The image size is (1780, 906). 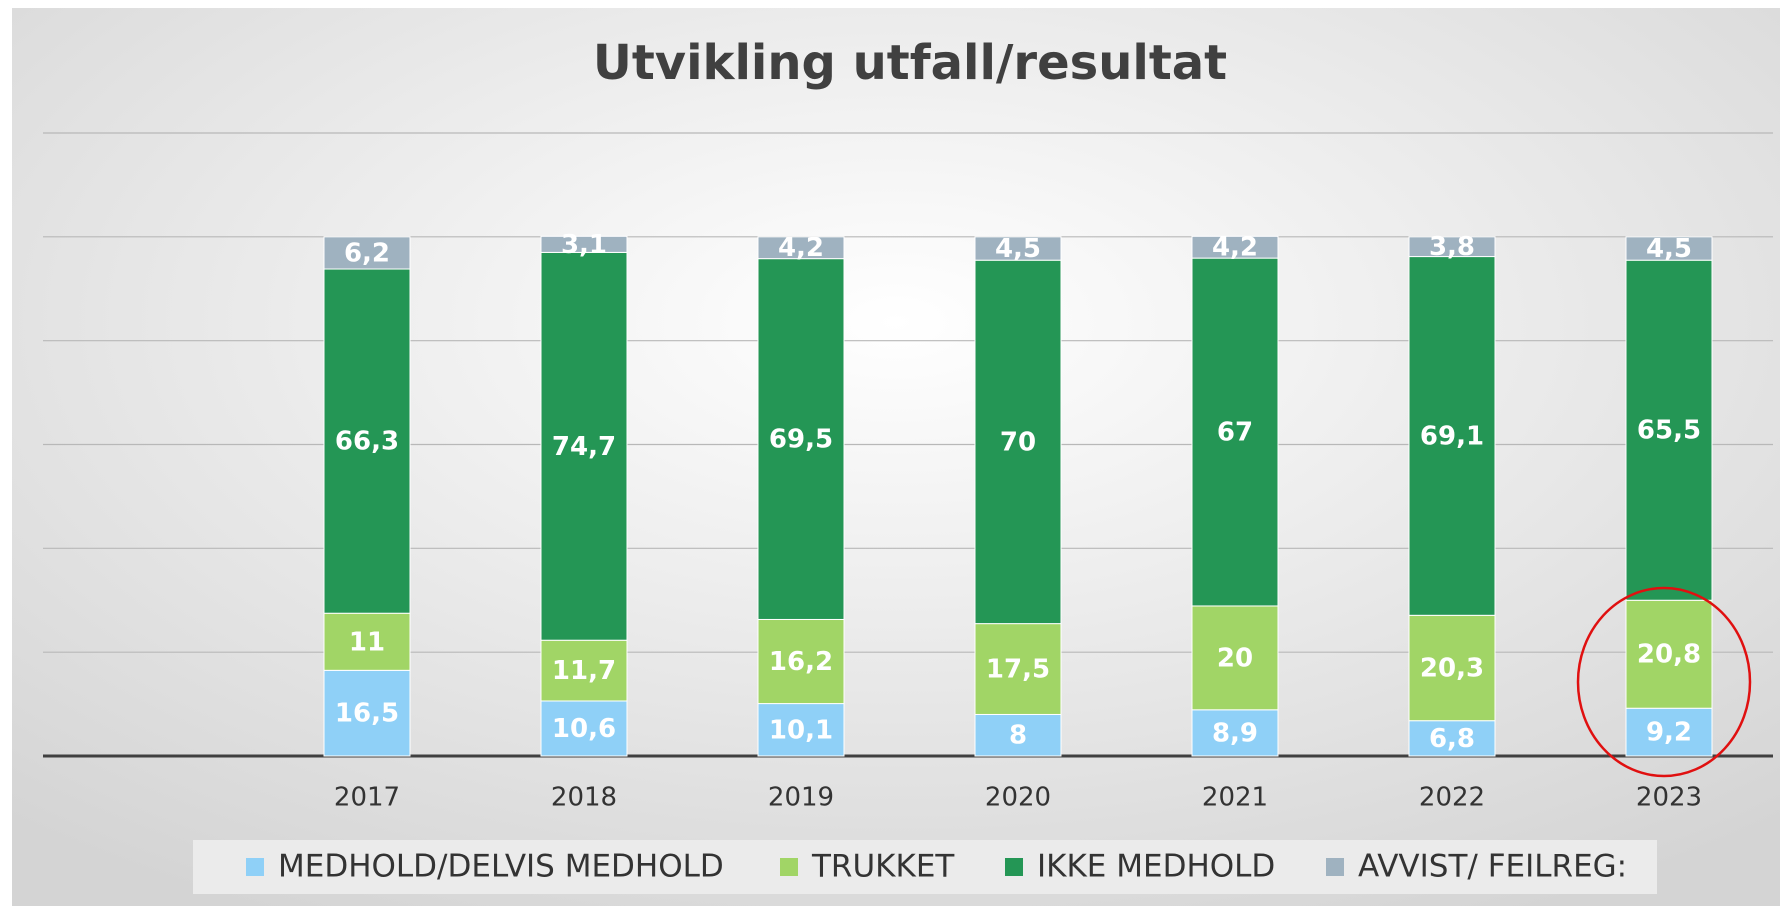 I want to click on data-label: 8,9, so click(x=1235, y=733).